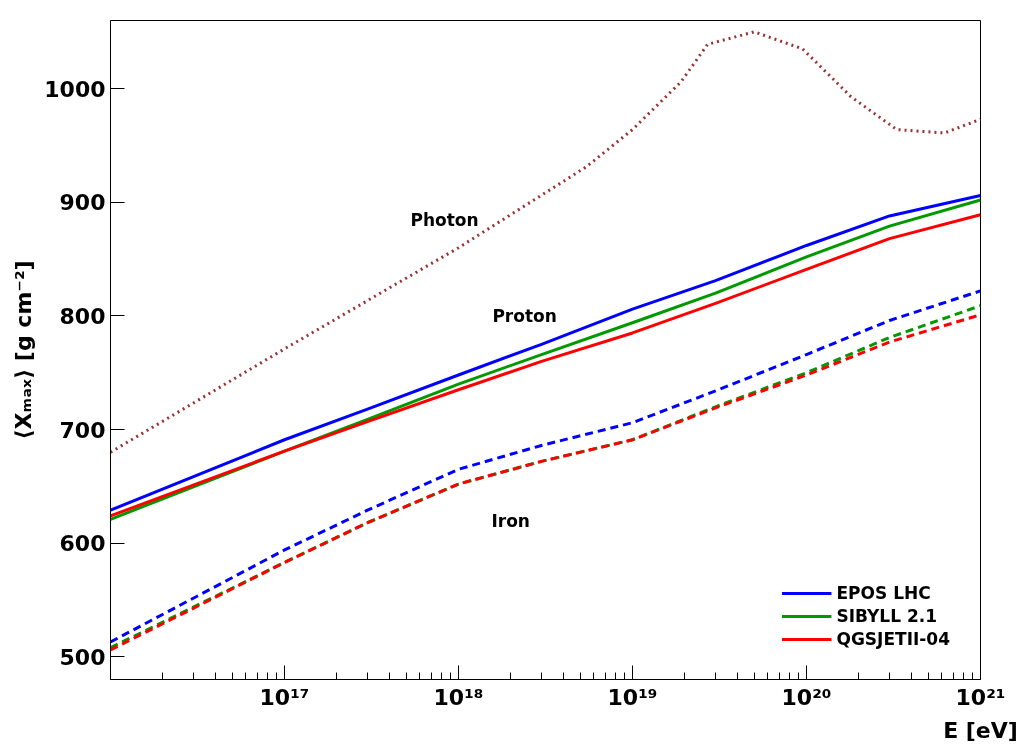 Image resolution: width=1028 pixels, height=754 pixels. Describe the element at coordinates (444, 220) in the screenshot. I see `annotation: Photon` at that location.